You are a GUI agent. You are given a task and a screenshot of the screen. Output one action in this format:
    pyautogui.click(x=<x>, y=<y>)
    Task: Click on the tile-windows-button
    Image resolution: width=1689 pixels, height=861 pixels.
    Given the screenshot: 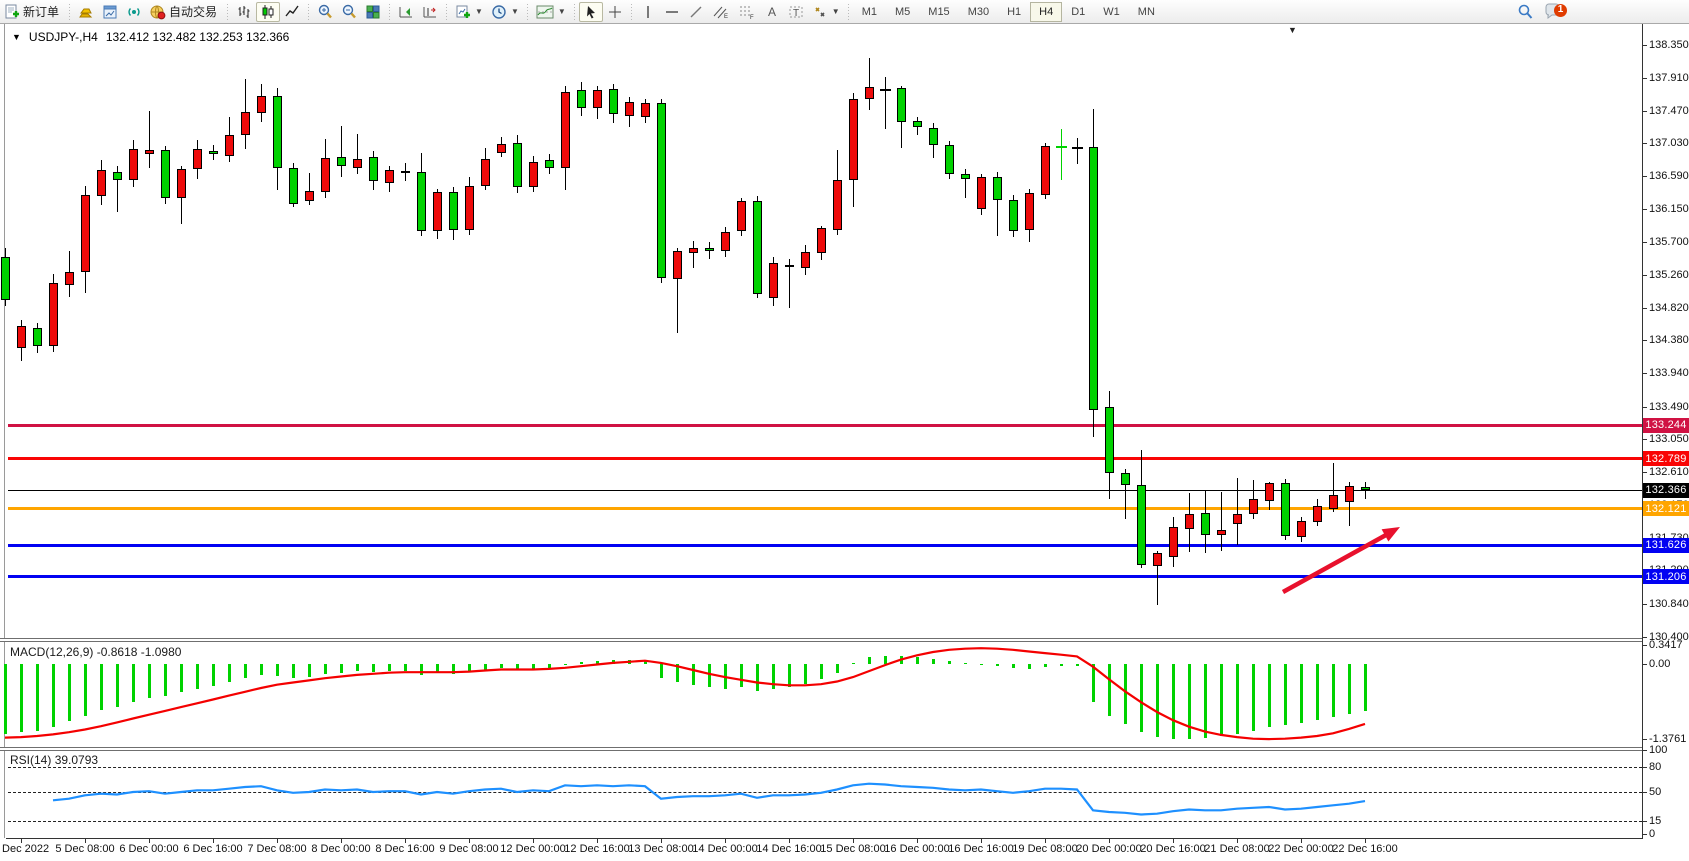 What is the action you would take?
    pyautogui.click(x=373, y=12)
    